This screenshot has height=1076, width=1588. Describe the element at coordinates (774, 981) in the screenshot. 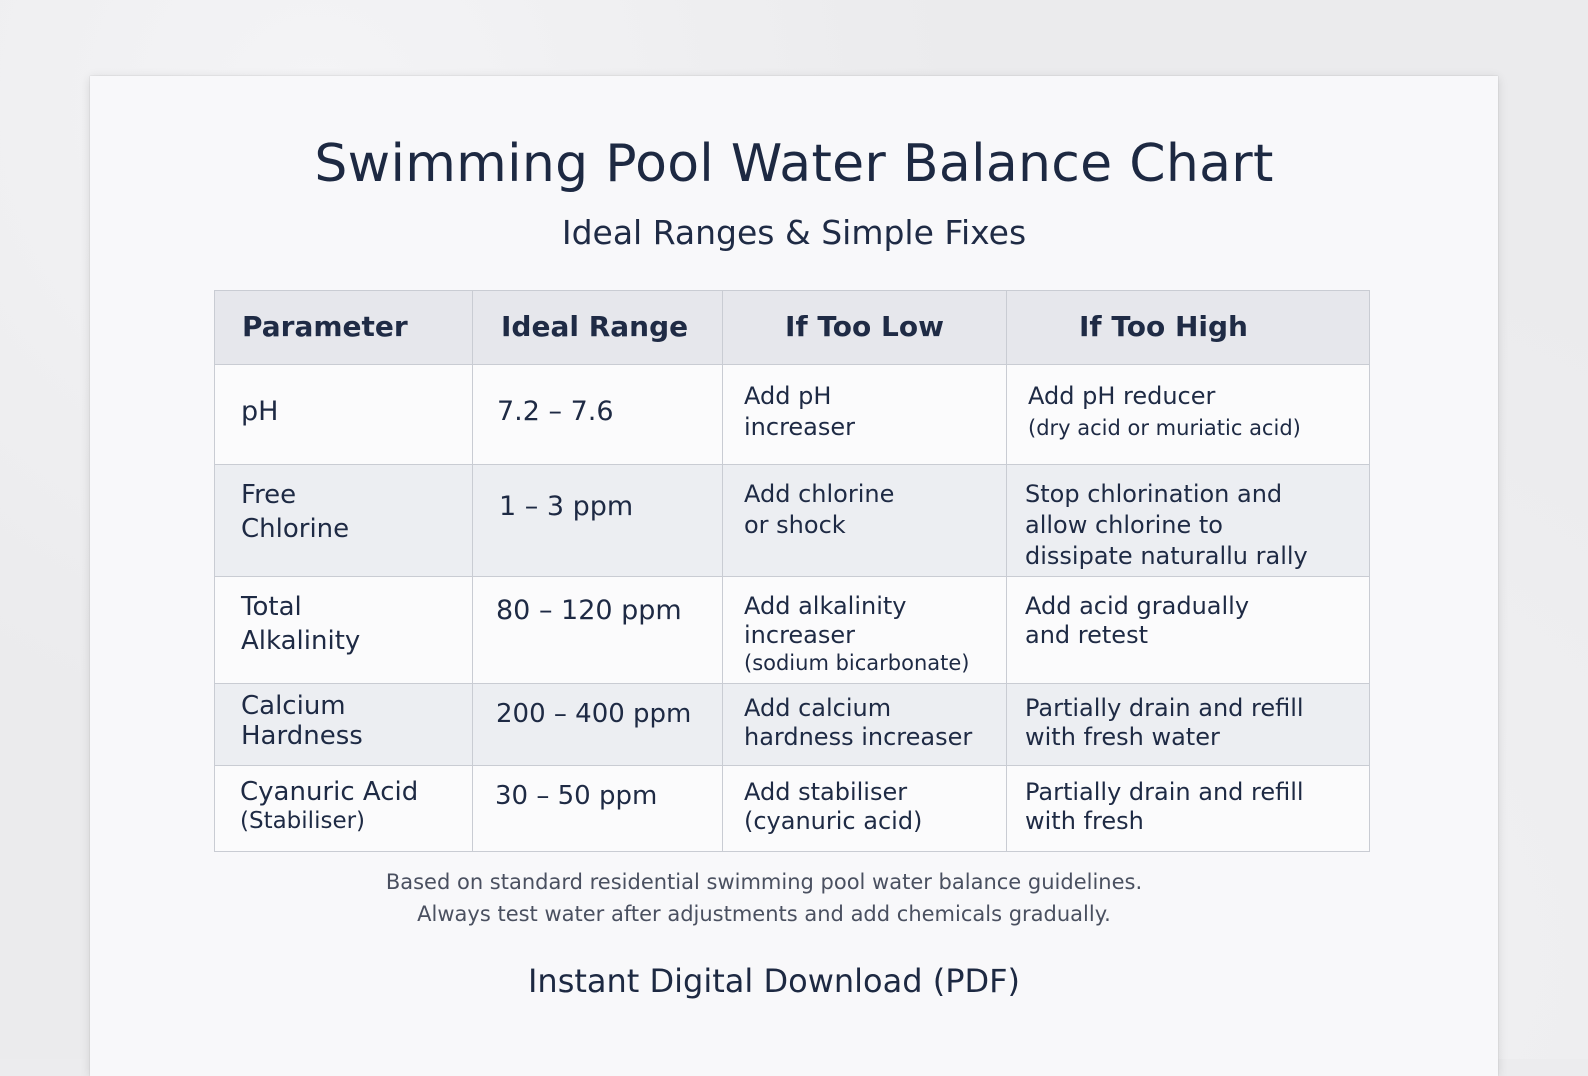

I see `download-label: Instant Digital Download (PDF)` at that location.